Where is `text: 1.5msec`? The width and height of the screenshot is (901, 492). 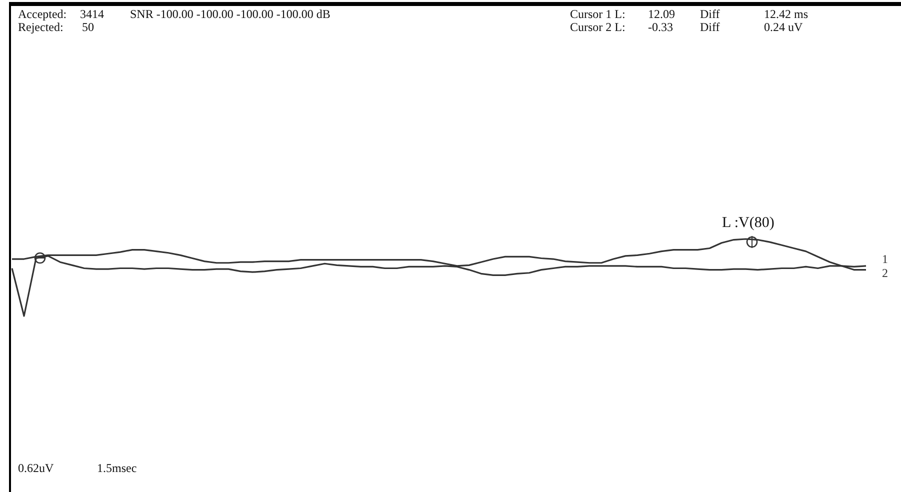
text: 1.5msec is located at coordinates (117, 468).